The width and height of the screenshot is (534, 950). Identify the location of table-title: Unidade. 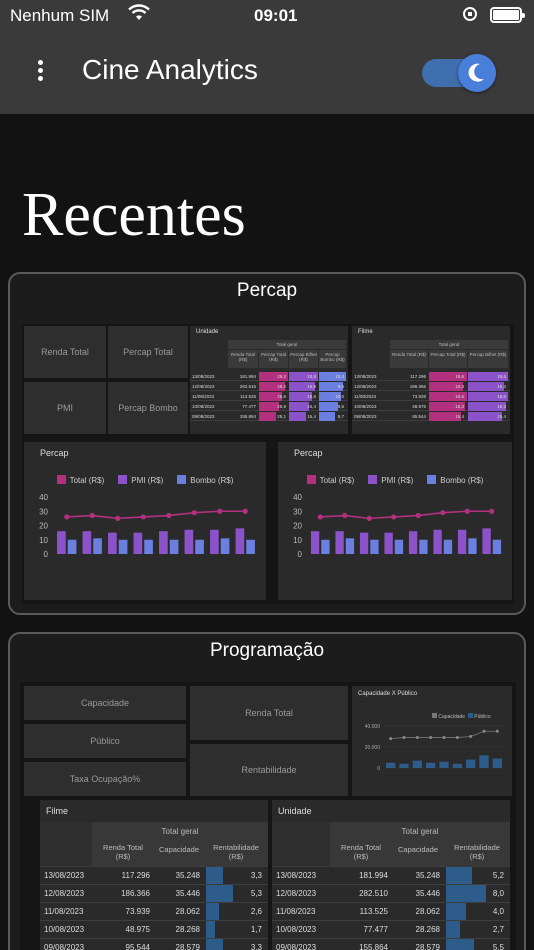
(295, 811).